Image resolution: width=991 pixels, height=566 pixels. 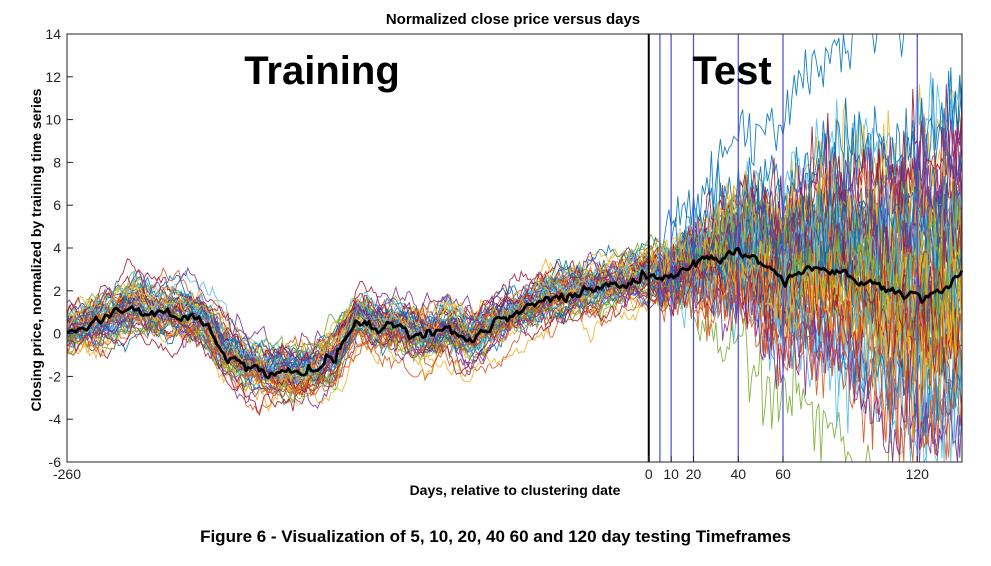 I want to click on y-tick-label: 14, so click(x=53, y=34).